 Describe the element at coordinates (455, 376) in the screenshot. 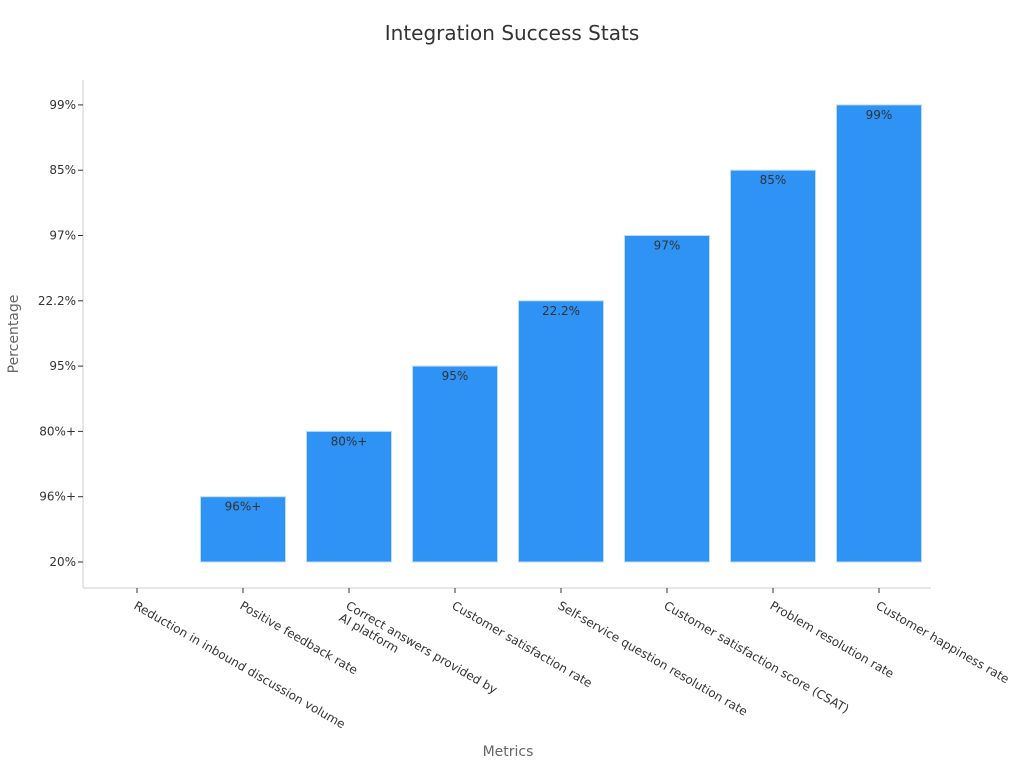

I see `data-label: 95%` at that location.